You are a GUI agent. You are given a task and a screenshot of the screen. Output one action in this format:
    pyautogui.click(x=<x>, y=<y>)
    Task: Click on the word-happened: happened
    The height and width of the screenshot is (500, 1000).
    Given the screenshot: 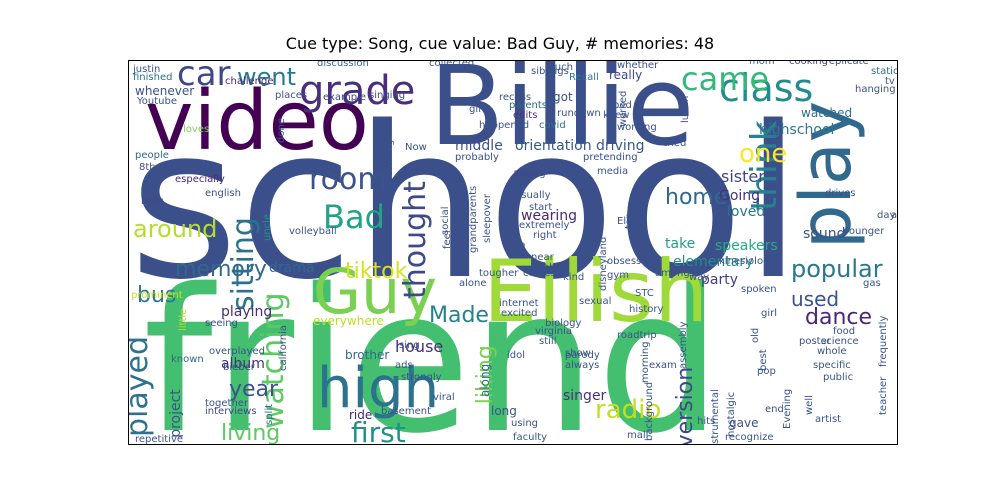 What is the action you would take?
    pyautogui.click(x=504, y=125)
    